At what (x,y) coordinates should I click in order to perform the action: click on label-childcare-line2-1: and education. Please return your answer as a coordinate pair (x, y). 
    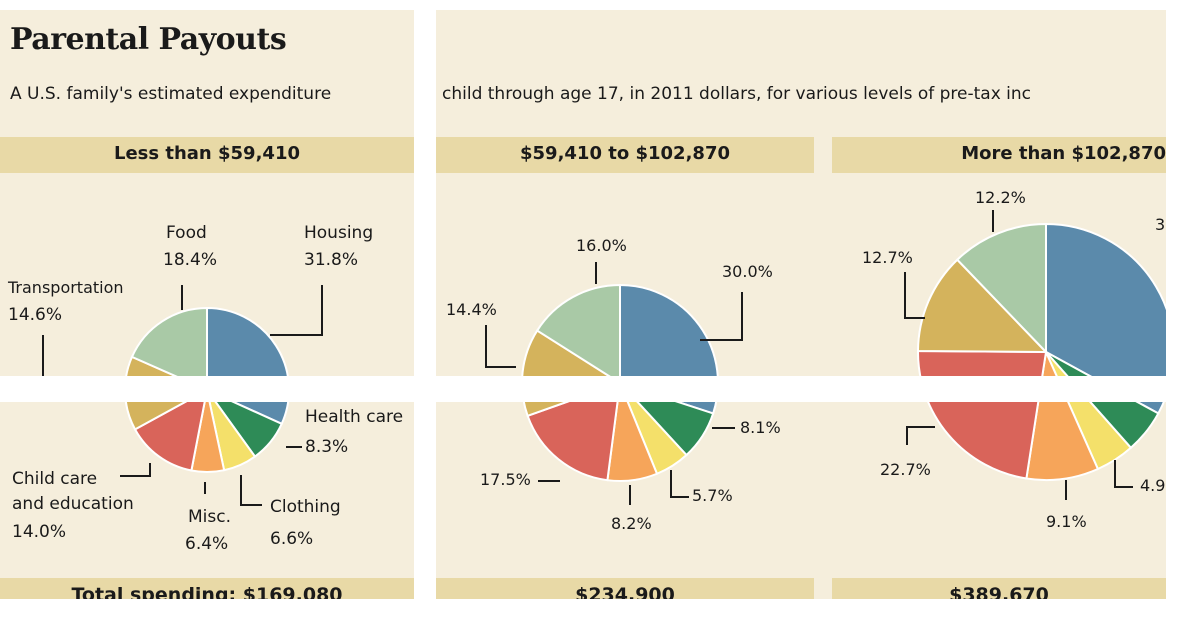
    Looking at the image, I should click on (73, 504).